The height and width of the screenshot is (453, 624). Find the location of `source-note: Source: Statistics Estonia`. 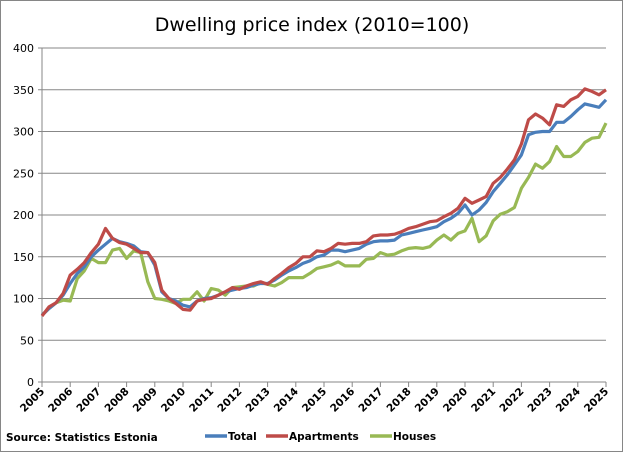

source-note: Source: Statistics Estonia is located at coordinates (82, 438).